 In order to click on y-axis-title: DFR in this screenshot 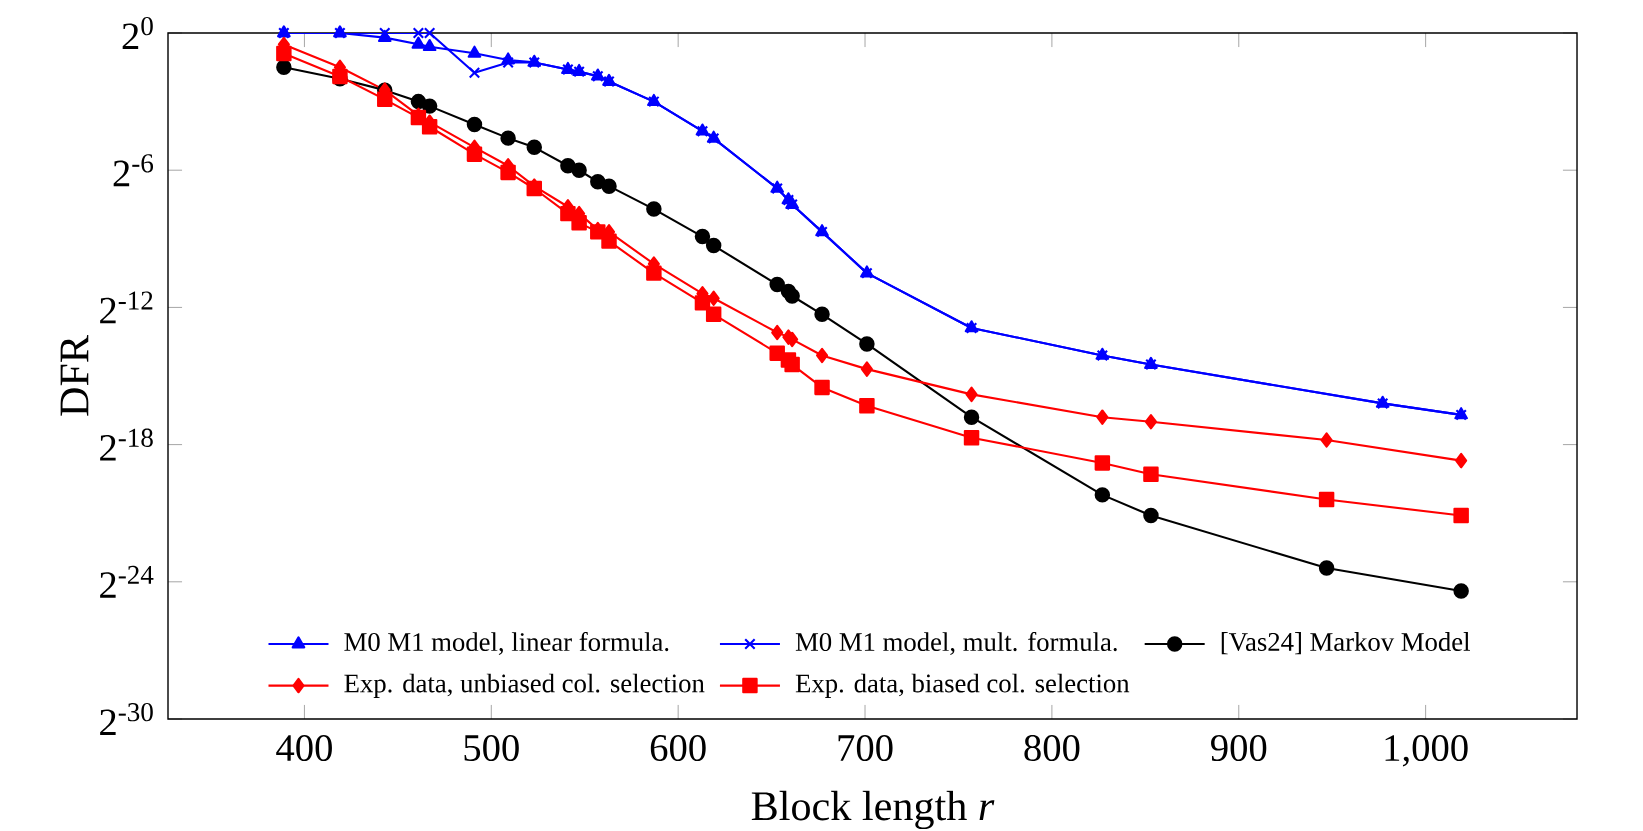, I will do `click(74, 375)`.